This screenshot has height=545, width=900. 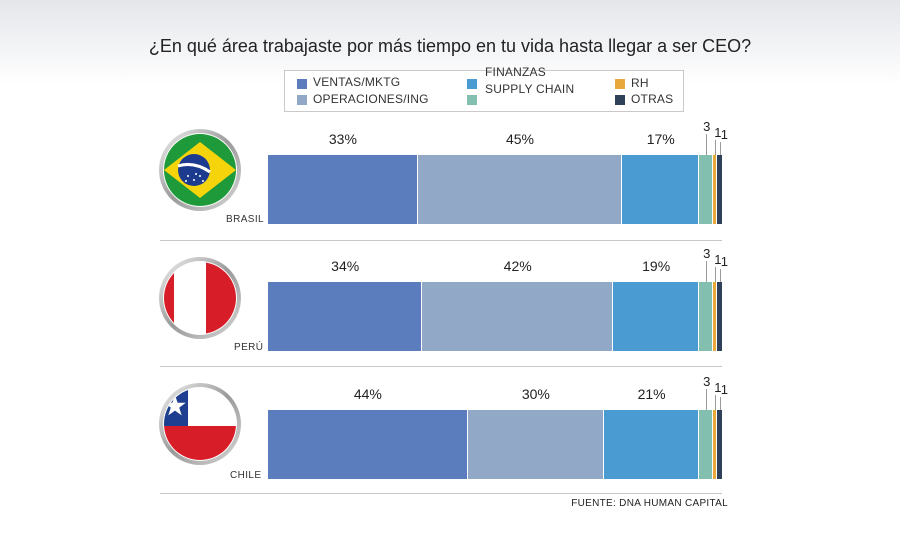 What do you see at coordinates (719, 316) in the screenshot?
I see `bar-perú-otras` at bounding box center [719, 316].